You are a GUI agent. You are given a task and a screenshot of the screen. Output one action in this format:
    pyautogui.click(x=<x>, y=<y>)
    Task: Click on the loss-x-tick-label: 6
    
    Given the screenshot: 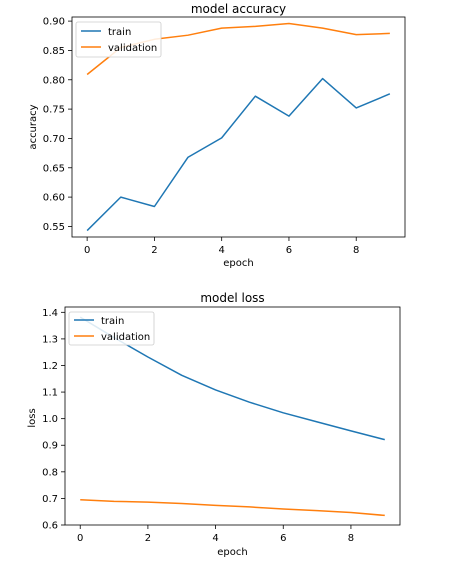 What is the action you would take?
    pyautogui.click(x=283, y=538)
    